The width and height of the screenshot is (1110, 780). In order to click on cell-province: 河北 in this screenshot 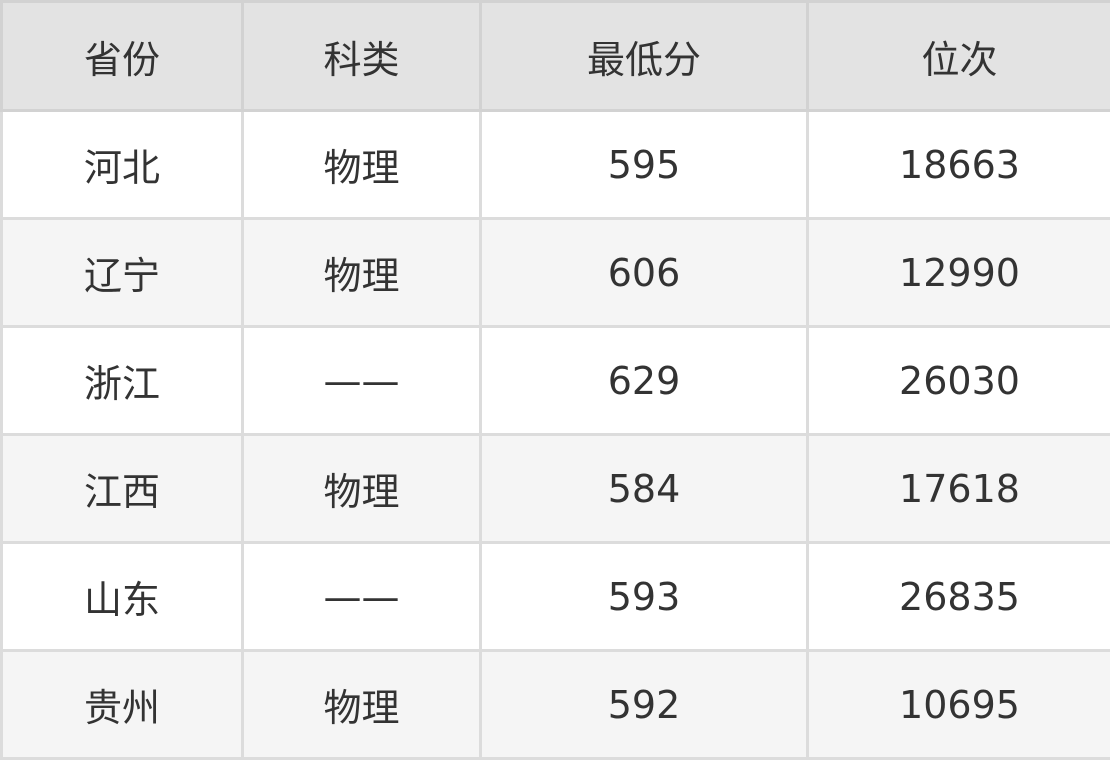, I will do `click(122, 164)`.